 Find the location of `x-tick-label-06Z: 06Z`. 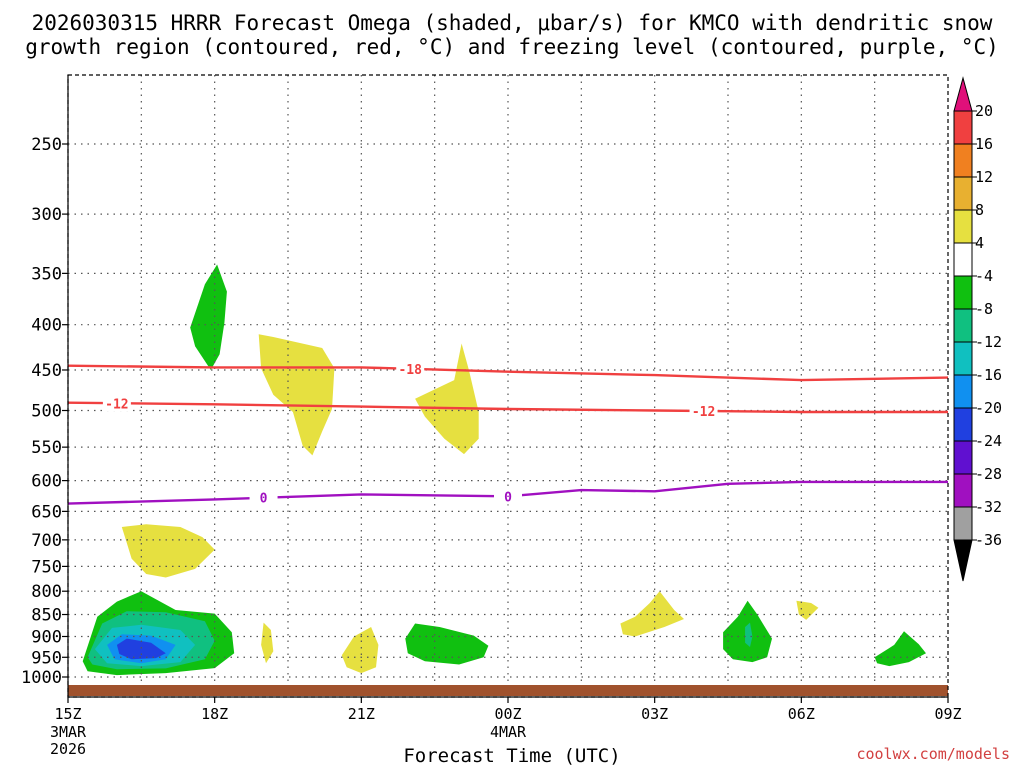

x-tick-label-06Z: 06Z is located at coordinates (801, 714).